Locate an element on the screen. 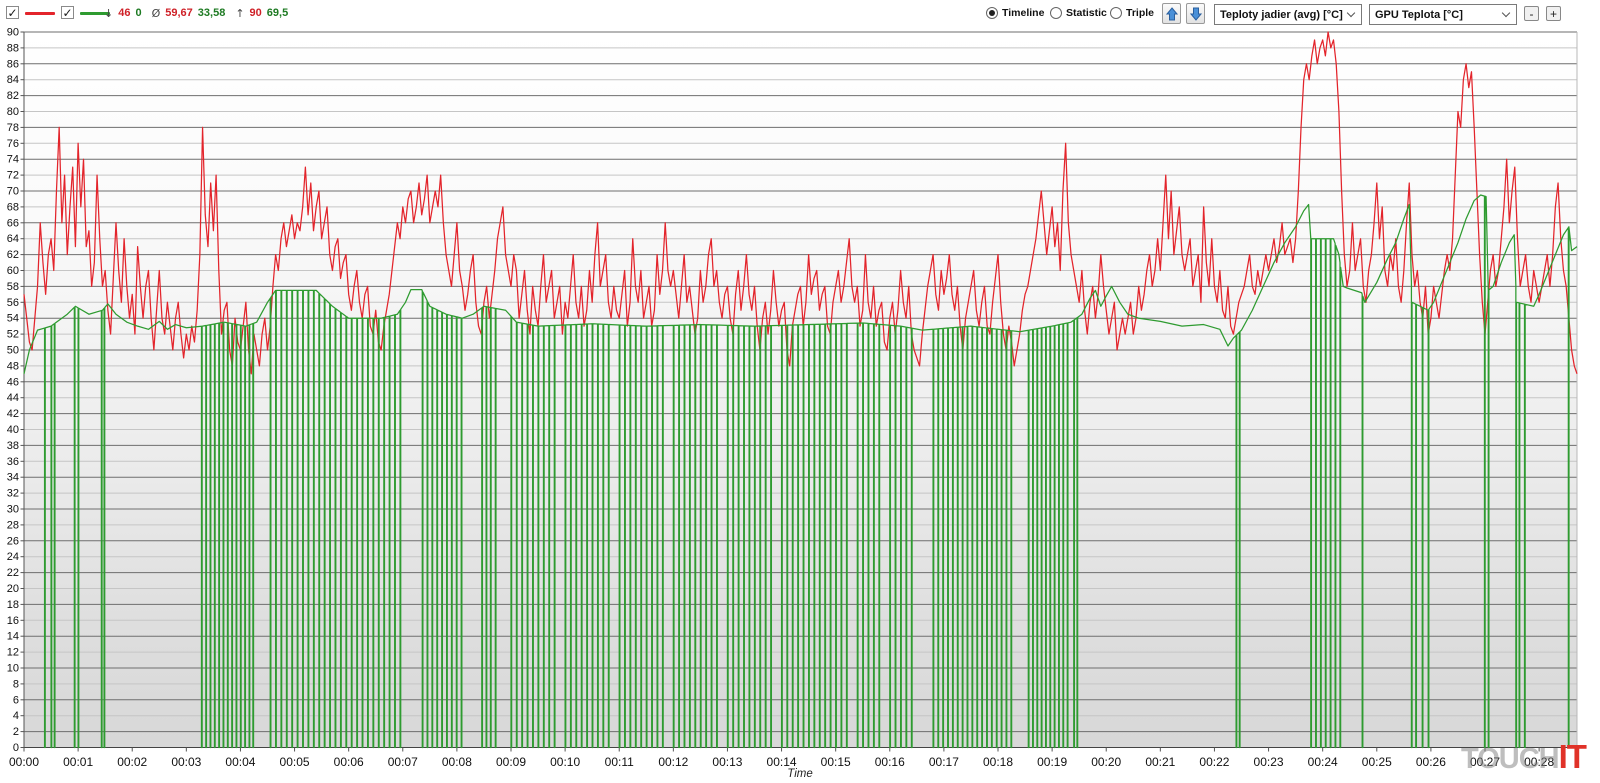 The image size is (1600, 783). stat-avg-gpu: 33,58 is located at coordinates (211, 13).